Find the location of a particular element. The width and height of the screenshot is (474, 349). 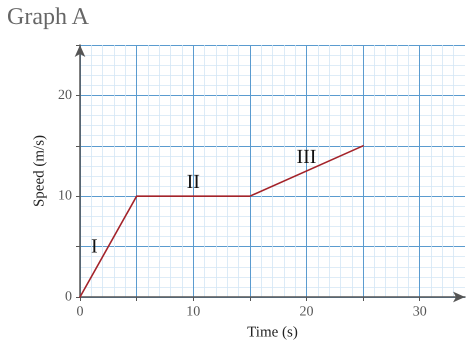

y-axis-title: Speed (m/s) is located at coordinates (40, 171).